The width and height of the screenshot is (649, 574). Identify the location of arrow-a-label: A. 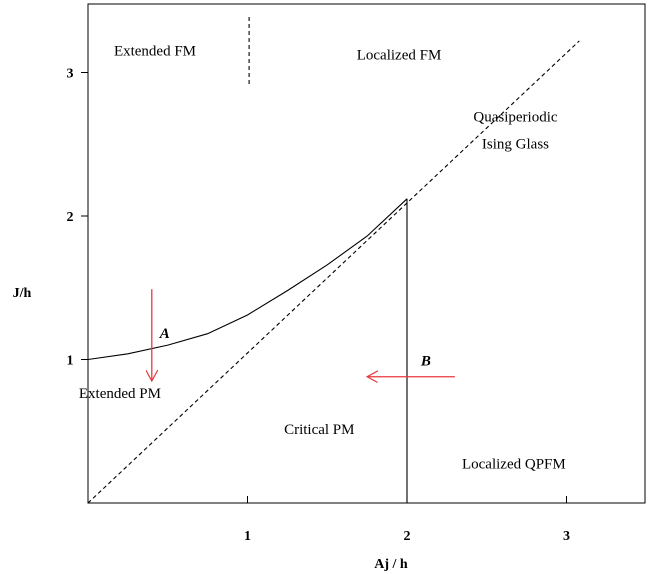
(164, 334).